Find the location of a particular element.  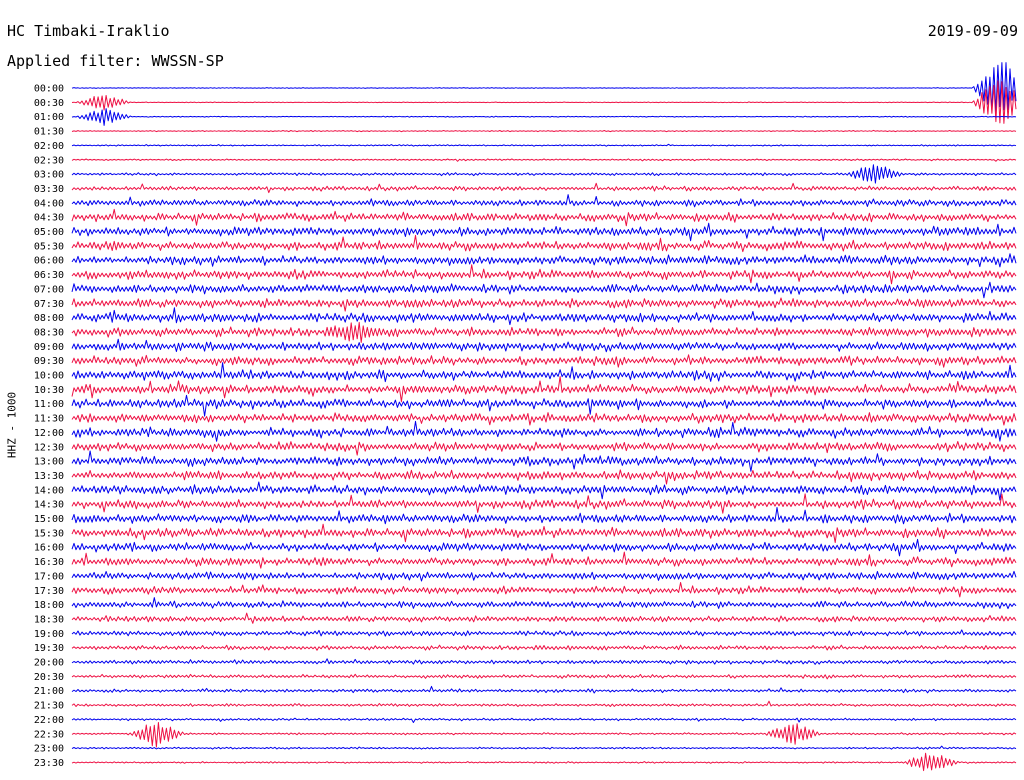

time-tick-label: 03:00 is located at coordinates (49, 175).